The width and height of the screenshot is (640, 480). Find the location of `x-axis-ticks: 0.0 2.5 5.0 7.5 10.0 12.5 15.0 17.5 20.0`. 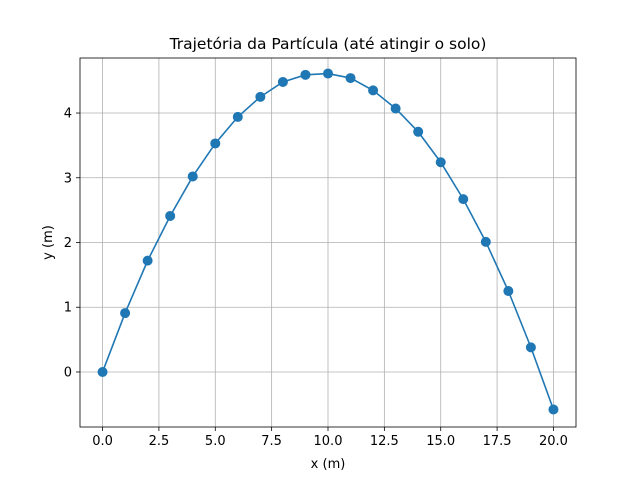

x-axis-ticks: 0.0 2.5 5.0 7.5 10.0 12.5 15.0 17.5 20.0 is located at coordinates (330, 438).